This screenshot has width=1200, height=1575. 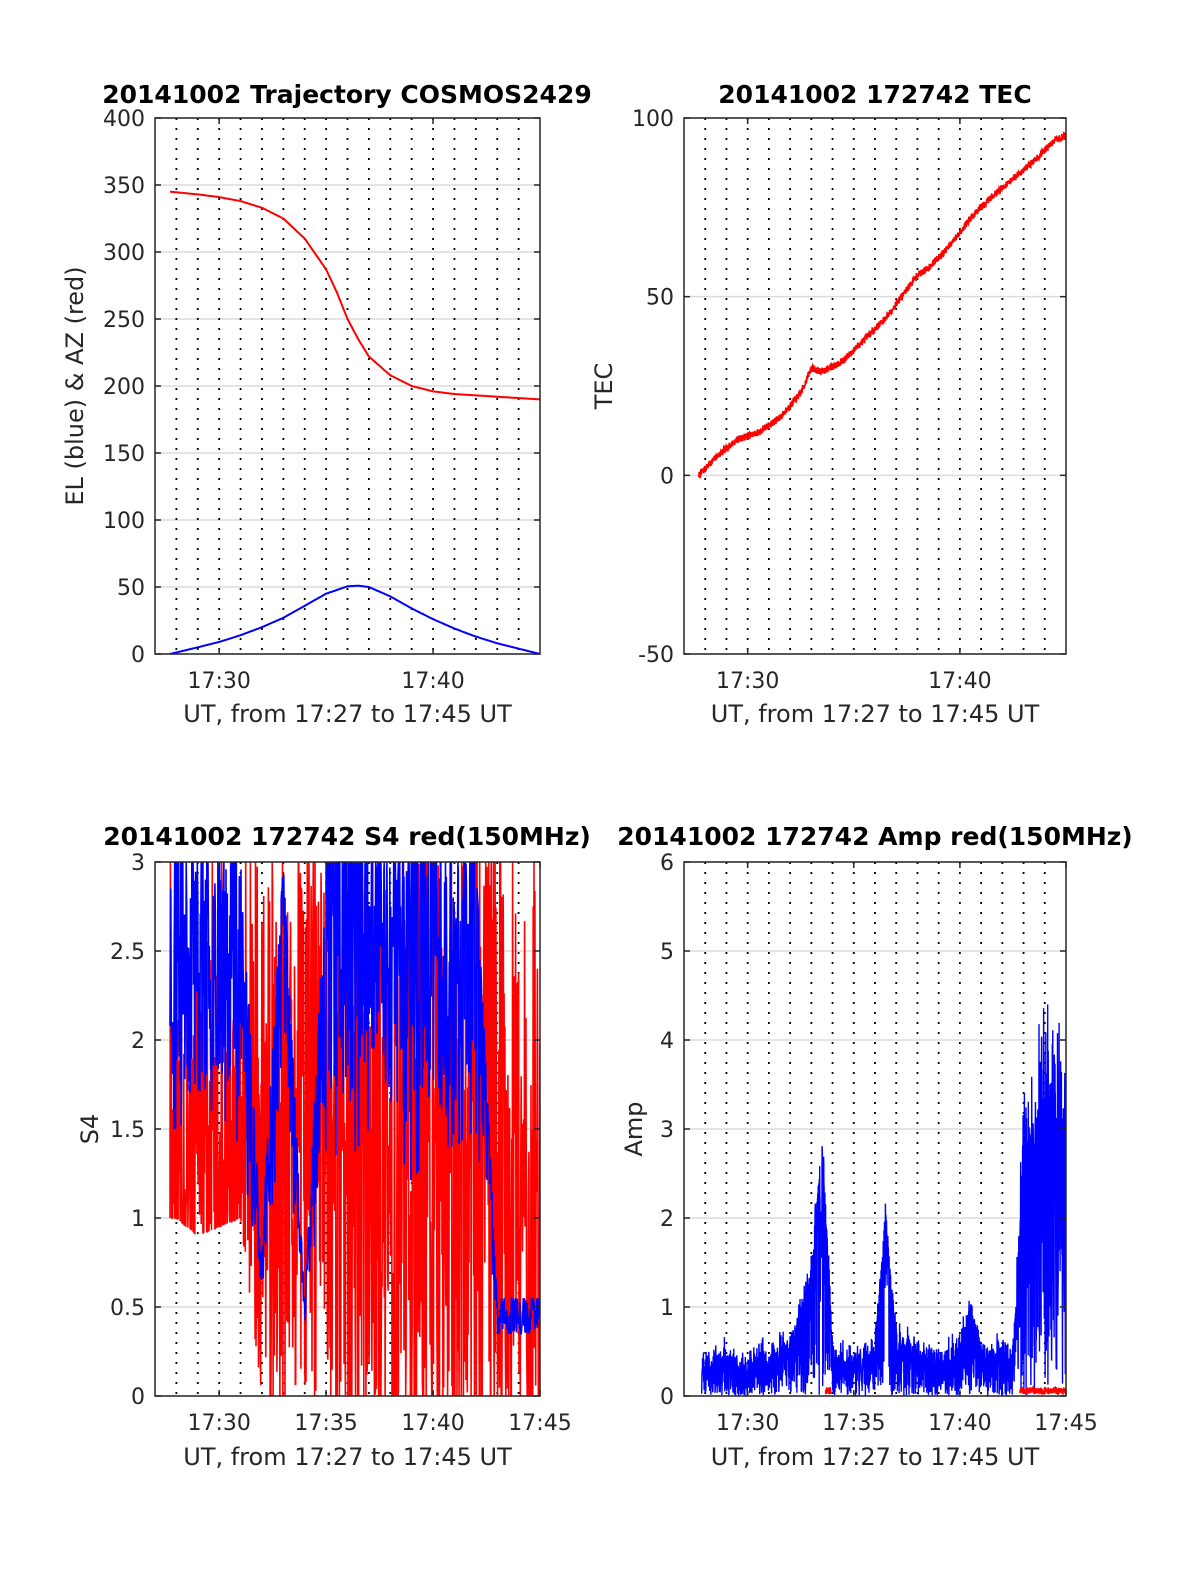 I want to click on y-axis-label: EL (blue) & AZ (red), so click(x=75, y=385).